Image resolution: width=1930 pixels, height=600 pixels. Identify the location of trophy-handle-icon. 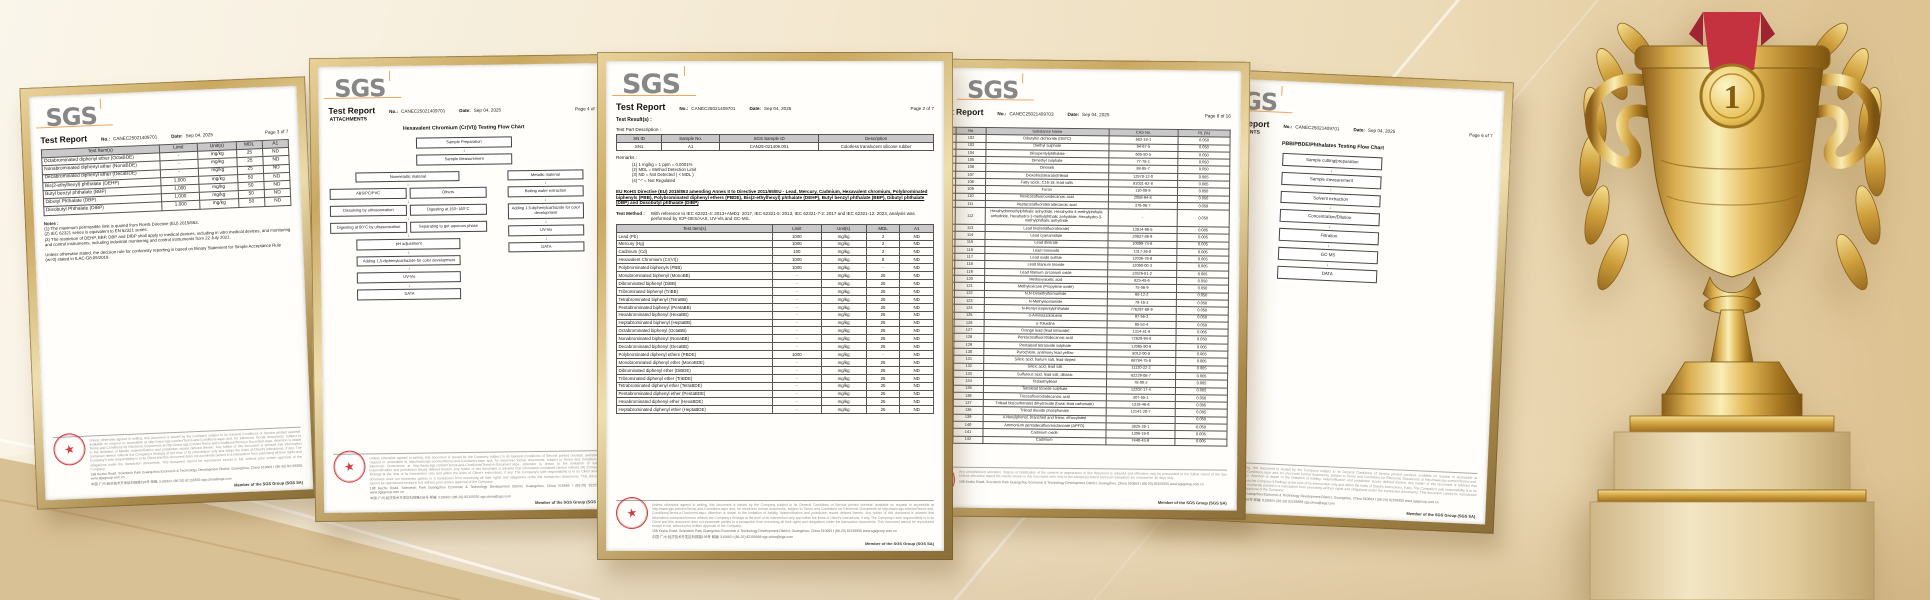
(1619, 121).